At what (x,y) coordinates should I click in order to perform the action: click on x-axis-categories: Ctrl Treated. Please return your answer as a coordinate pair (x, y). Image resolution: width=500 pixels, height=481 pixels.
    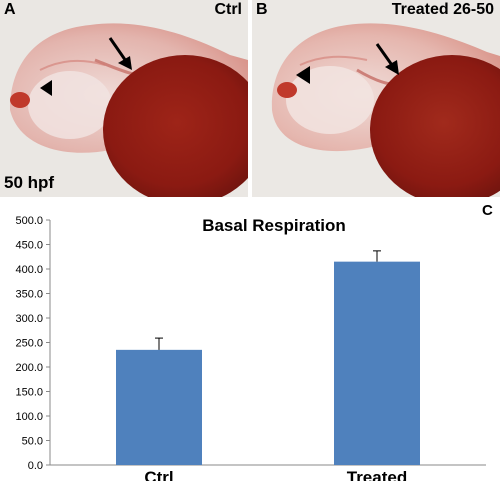
    Looking at the image, I should click on (275, 474).